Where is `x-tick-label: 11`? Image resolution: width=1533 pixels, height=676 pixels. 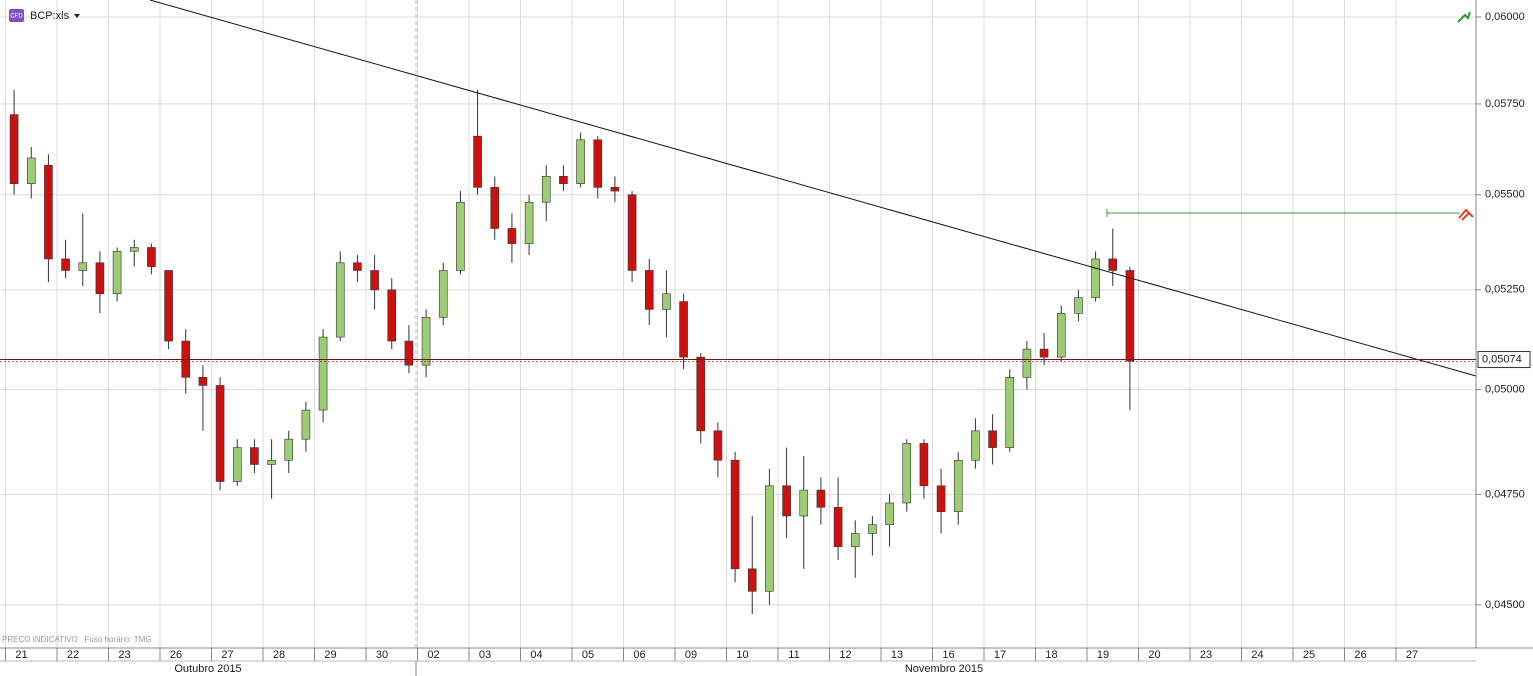
x-tick-label: 11 is located at coordinates (793, 655).